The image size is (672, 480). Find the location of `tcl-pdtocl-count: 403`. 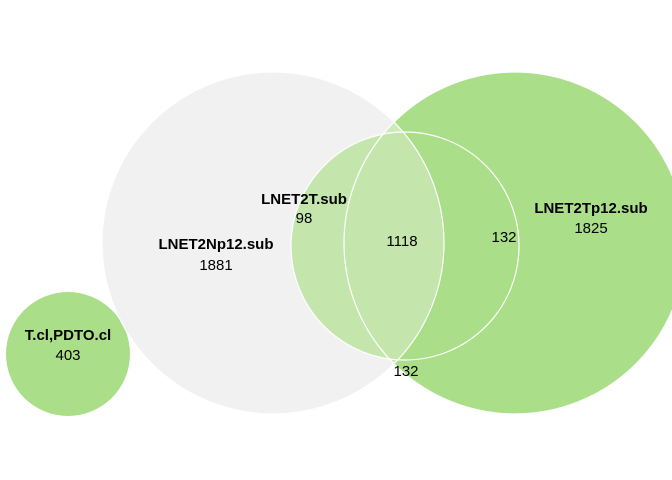

tcl-pdtocl-count: 403 is located at coordinates (67, 355).